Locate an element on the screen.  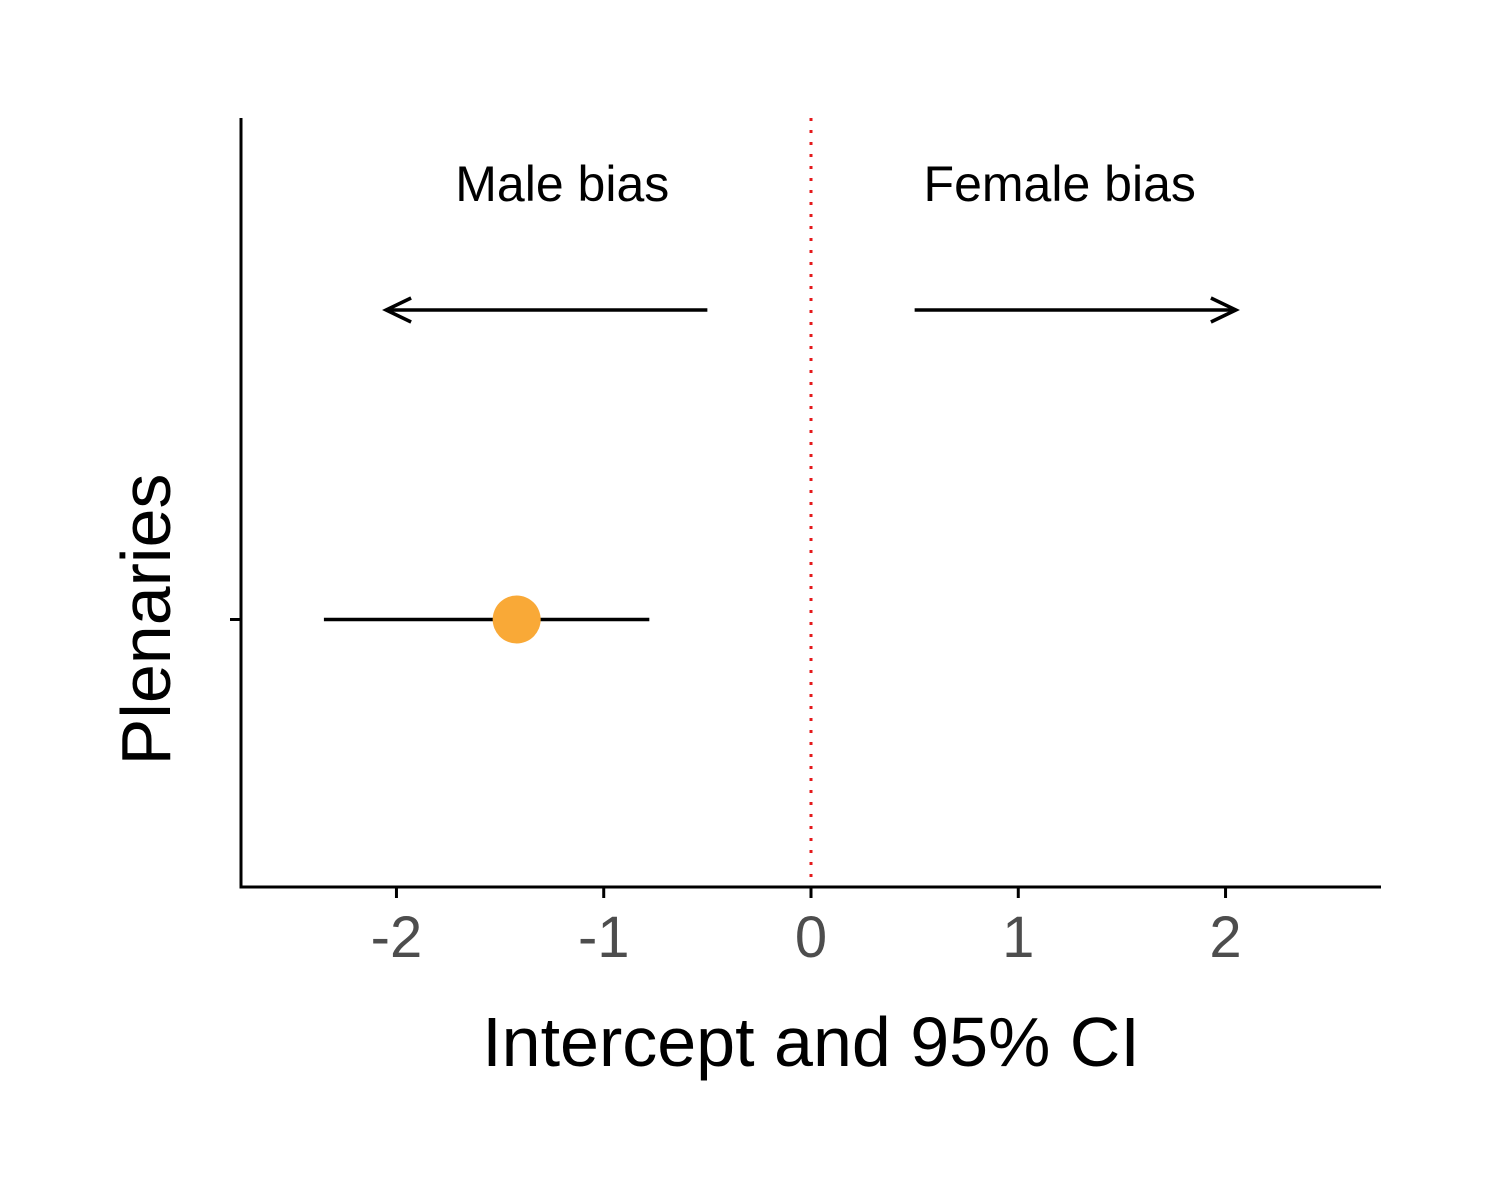
x-tick-label: -2 is located at coordinates (397, 937).